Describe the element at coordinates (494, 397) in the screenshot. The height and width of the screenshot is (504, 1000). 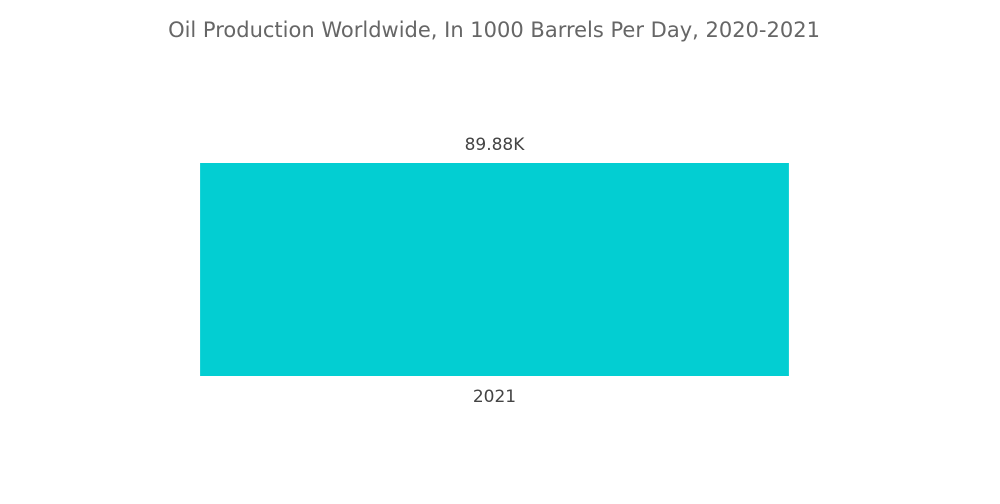
I see `x-tick-label: 2021` at that location.